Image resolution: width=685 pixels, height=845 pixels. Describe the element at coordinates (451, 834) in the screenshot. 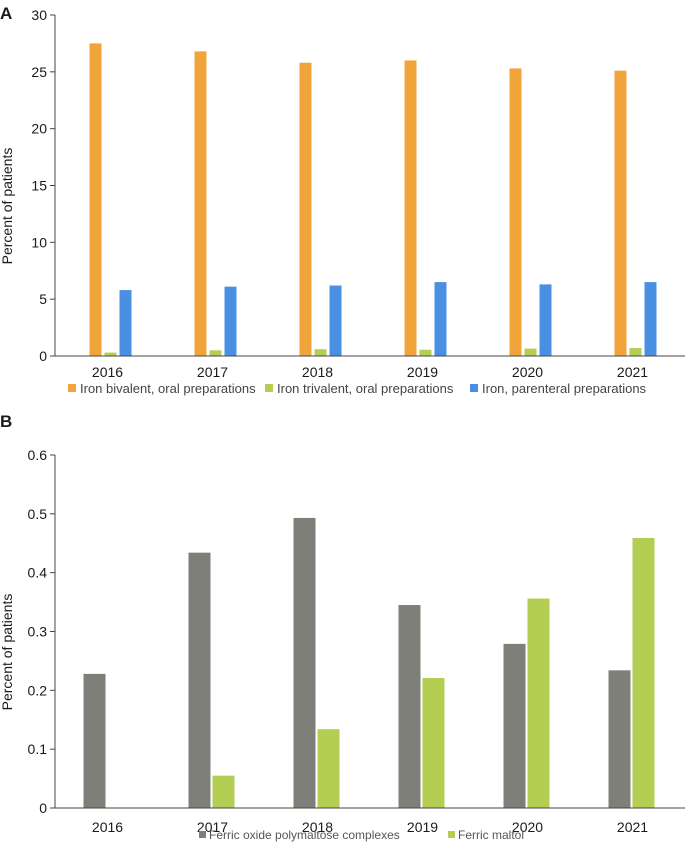

I see `legend-swatch-ferric-maltol` at that location.